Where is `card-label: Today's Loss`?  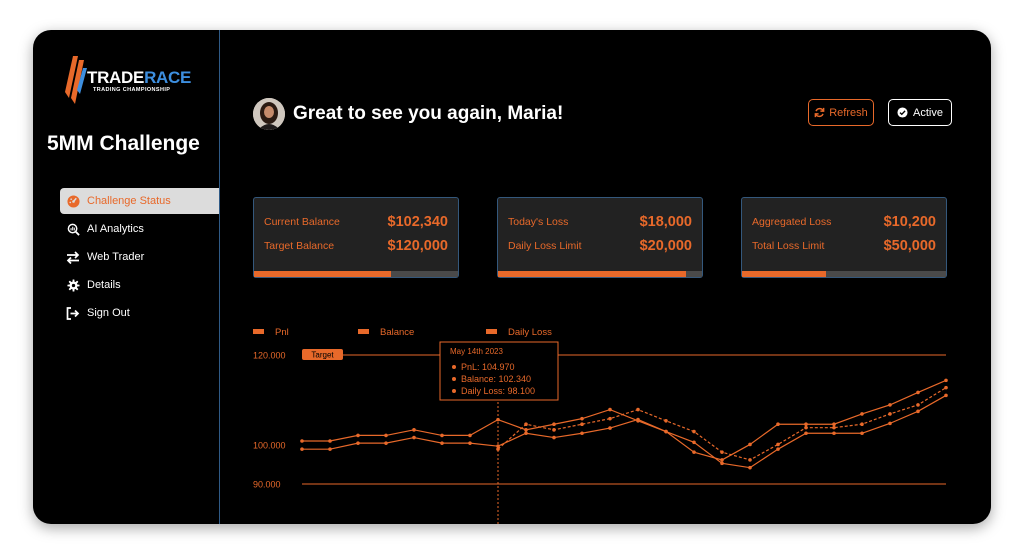
card-label: Today's Loss is located at coordinates (538, 222).